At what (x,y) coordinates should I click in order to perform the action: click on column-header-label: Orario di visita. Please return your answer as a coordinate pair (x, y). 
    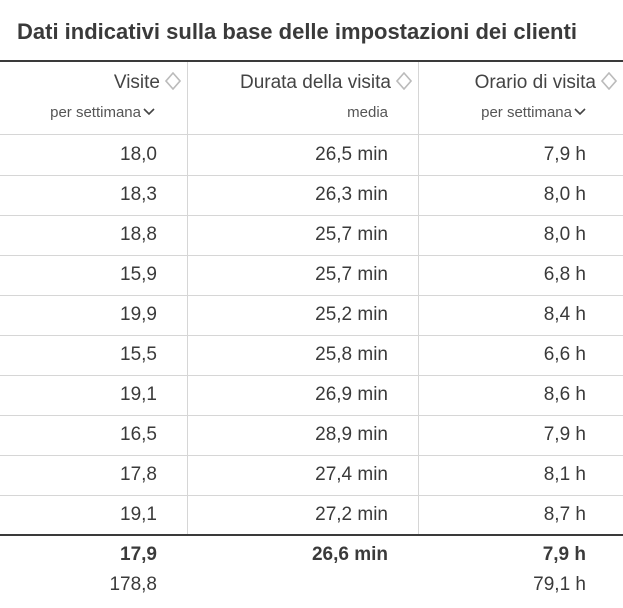
    Looking at the image, I should click on (535, 82).